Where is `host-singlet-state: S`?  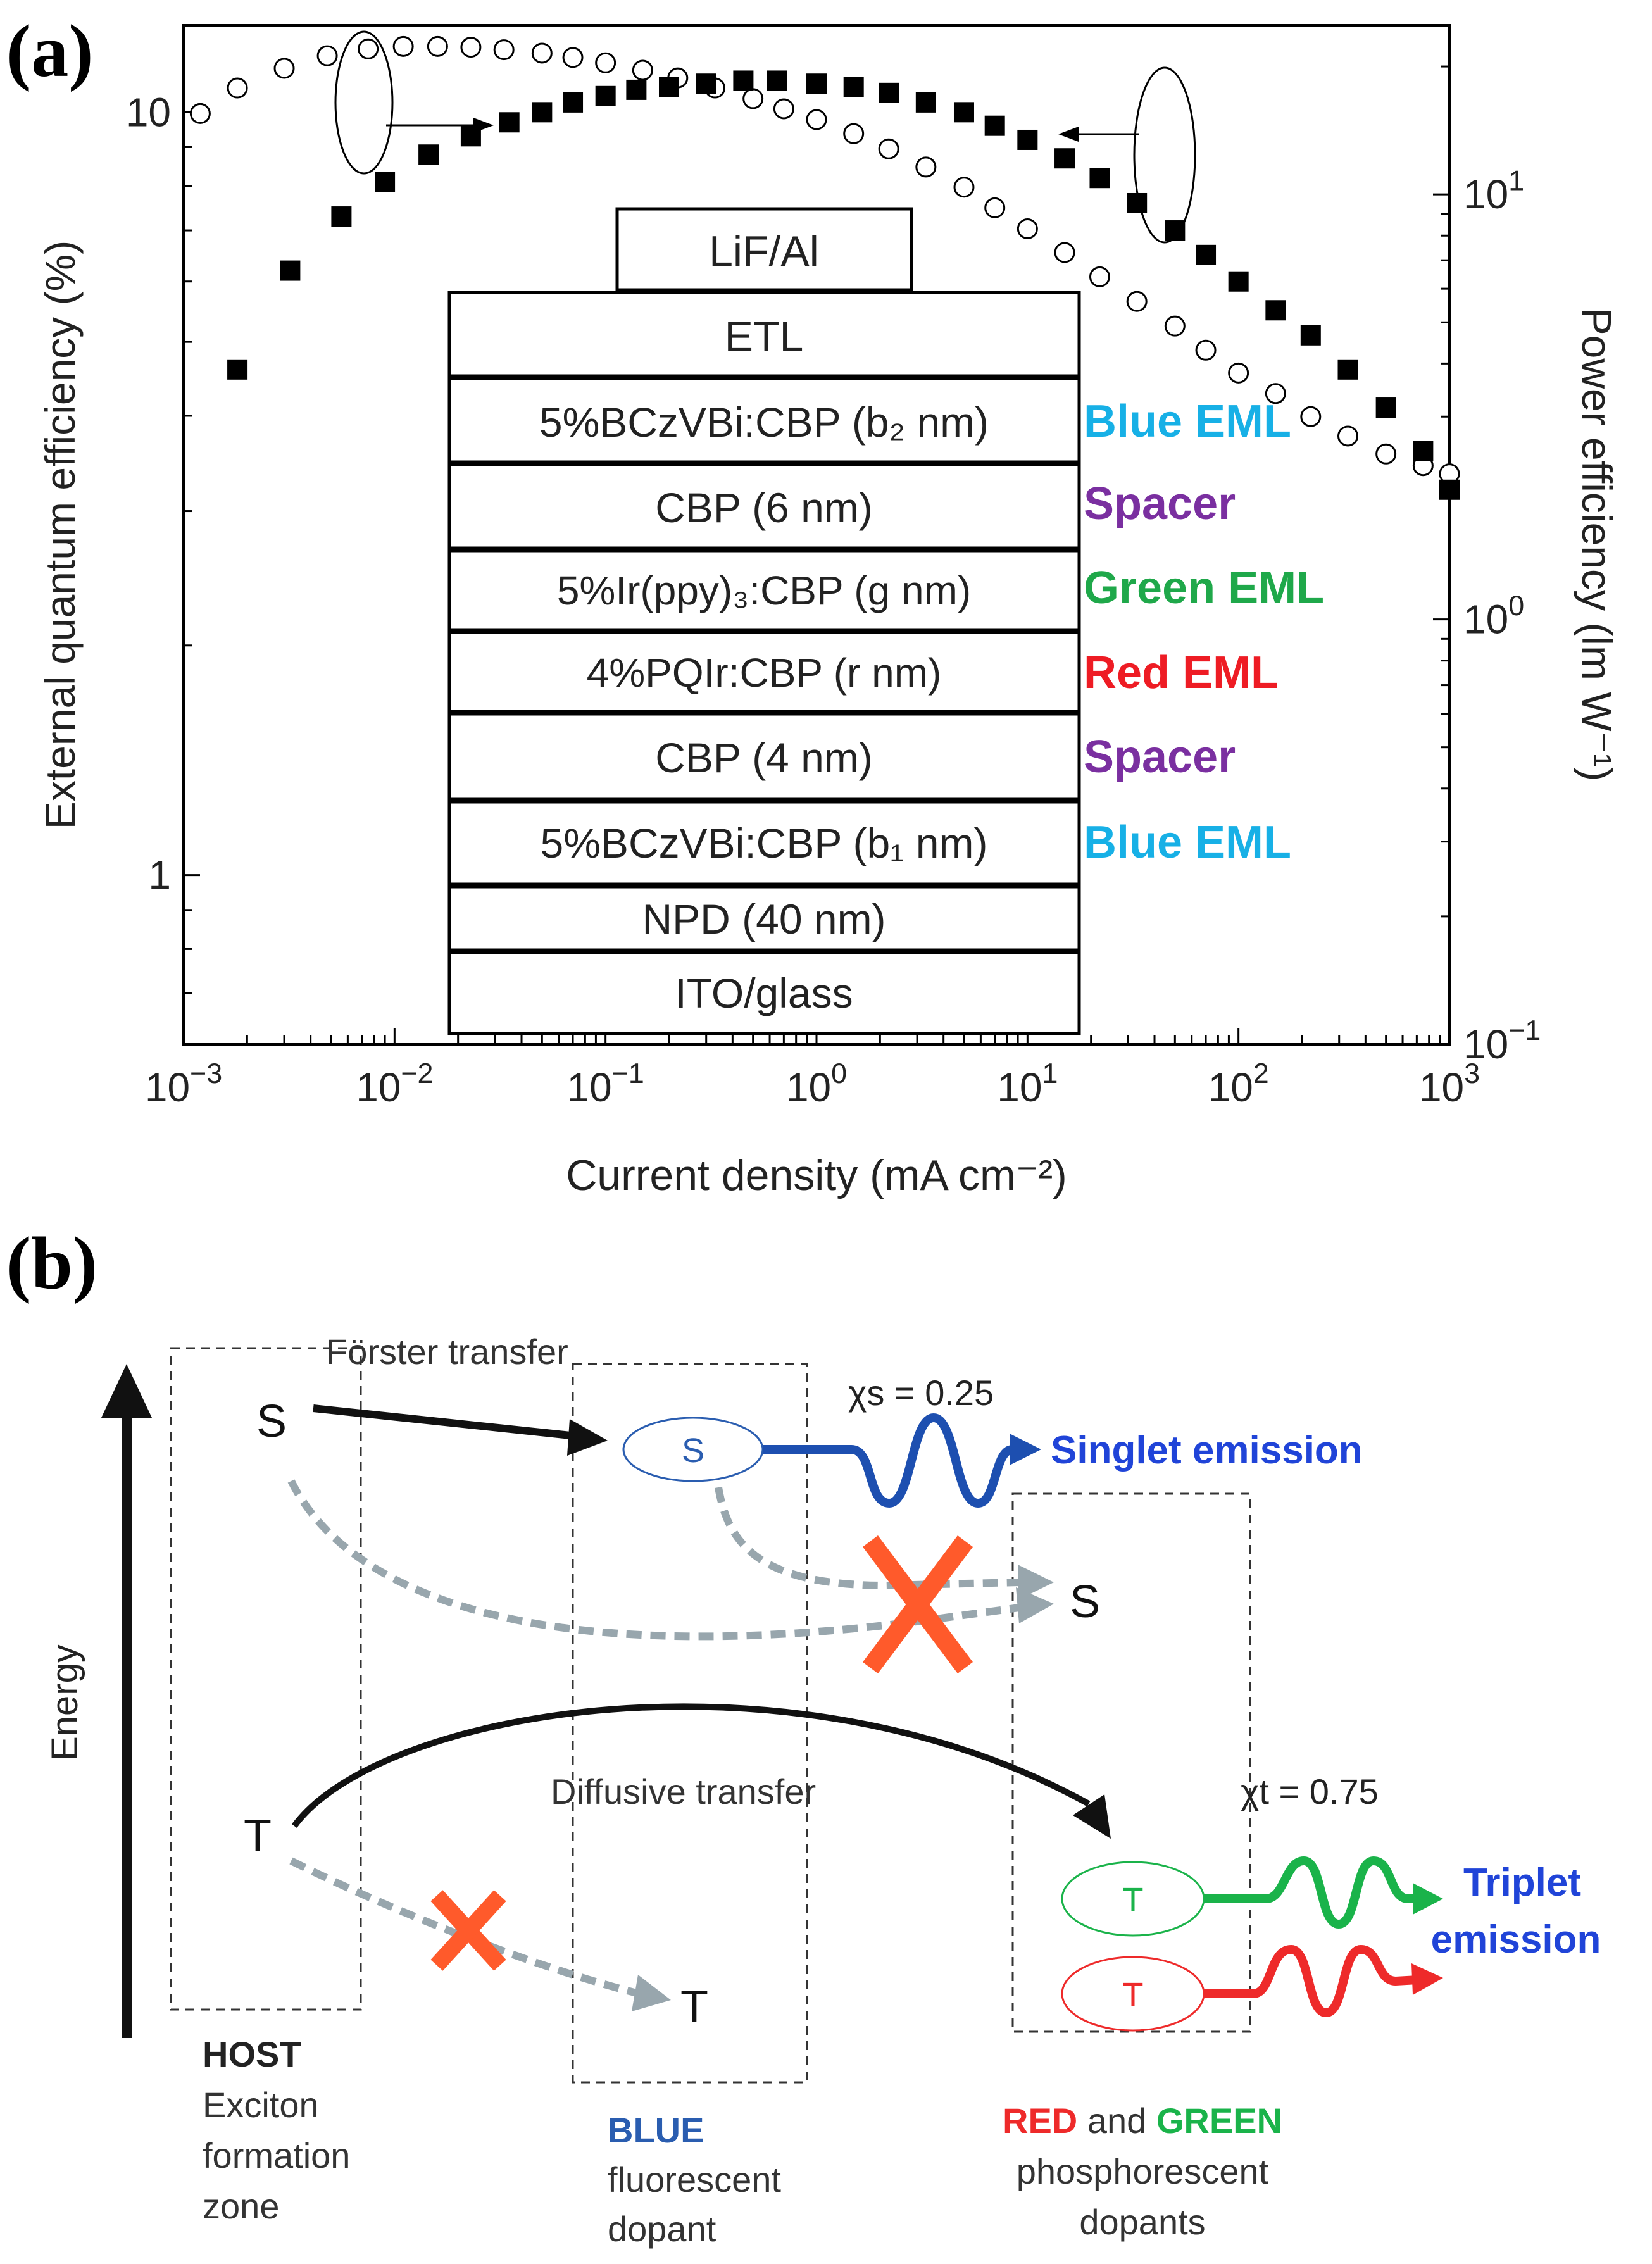
host-singlet-state: S is located at coordinates (271, 1422).